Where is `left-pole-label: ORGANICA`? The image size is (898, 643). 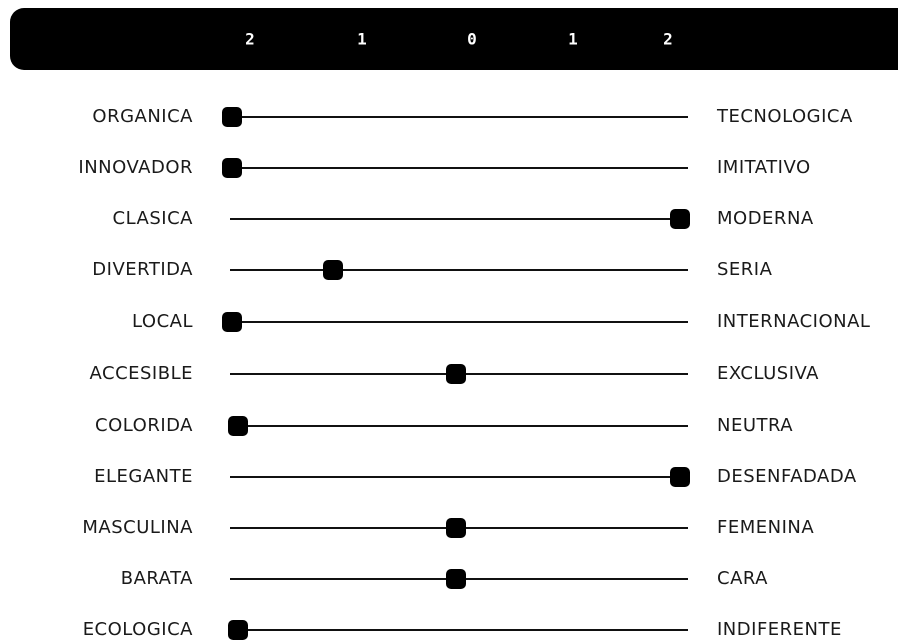 left-pole-label: ORGANICA is located at coordinates (142, 117).